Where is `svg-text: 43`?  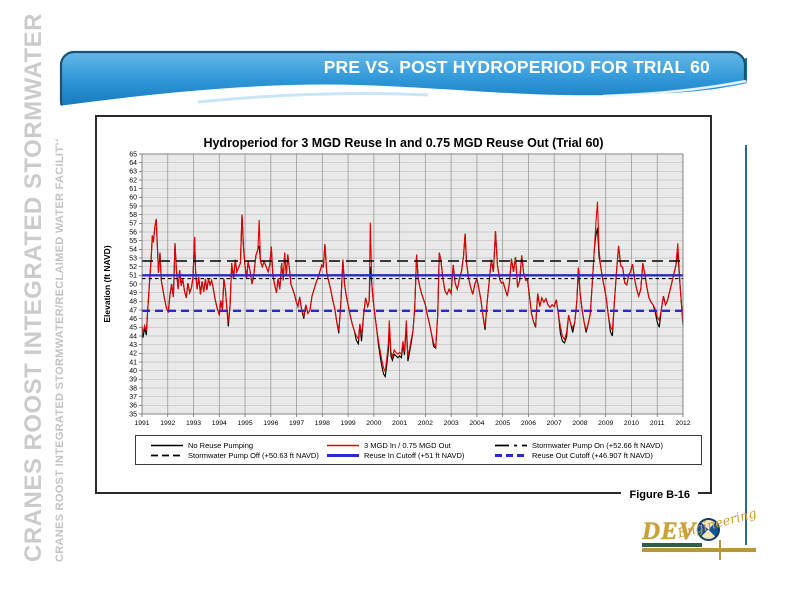
svg-text: 43 is located at coordinates (133, 345).